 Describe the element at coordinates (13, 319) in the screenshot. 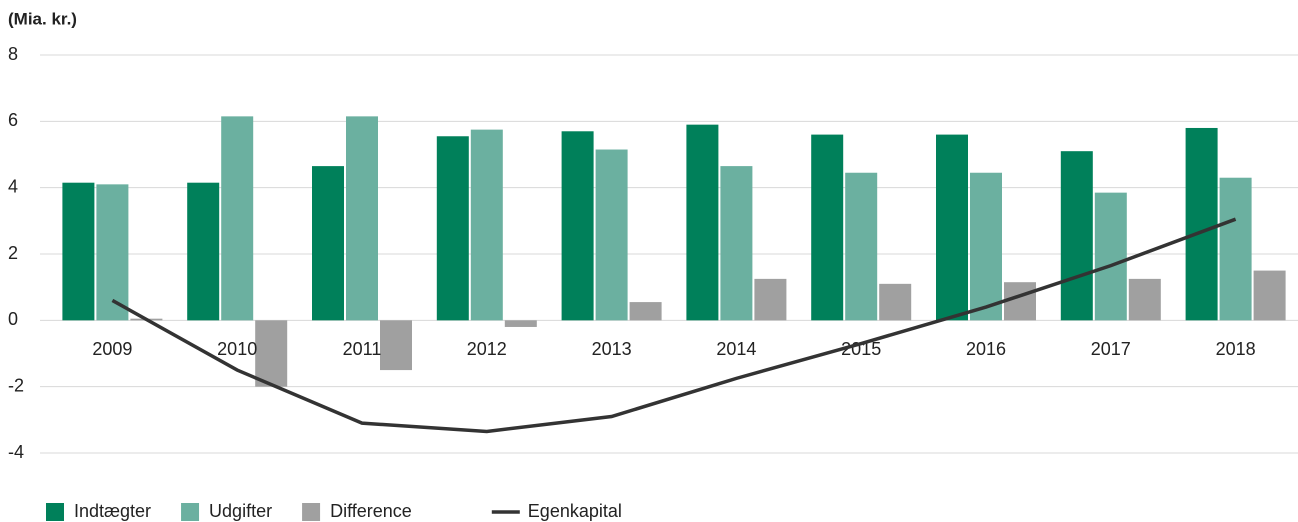

I see `y-tick-label: 0` at that location.